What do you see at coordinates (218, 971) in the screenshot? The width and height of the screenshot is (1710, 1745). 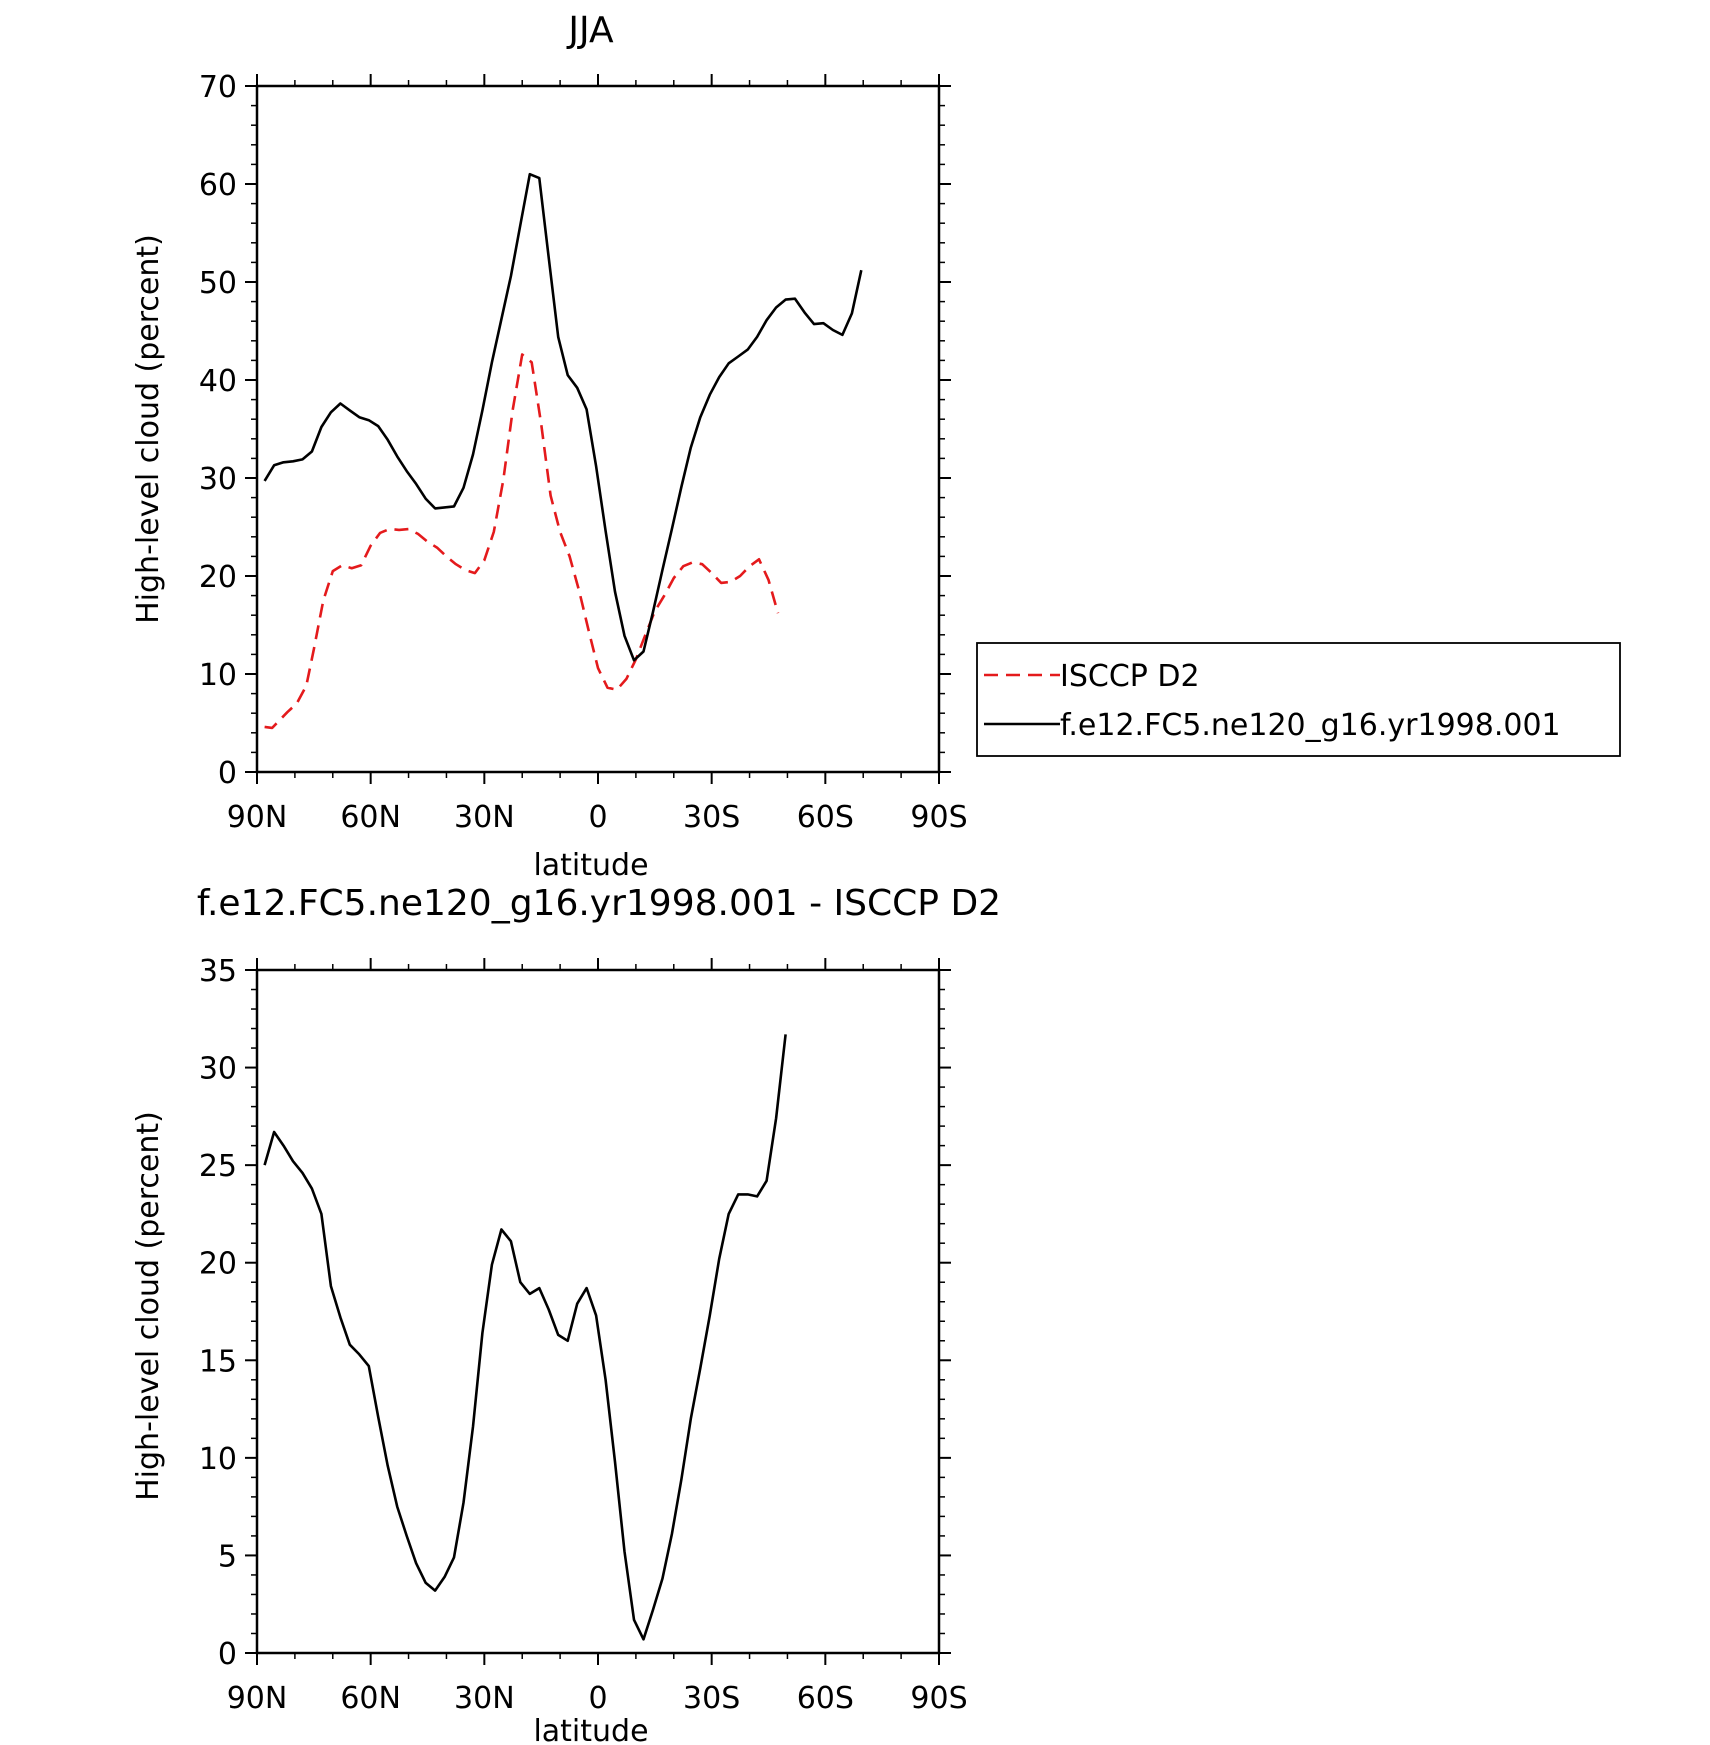 I see `y-tick-label: 35` at bounding box center [218, 971].